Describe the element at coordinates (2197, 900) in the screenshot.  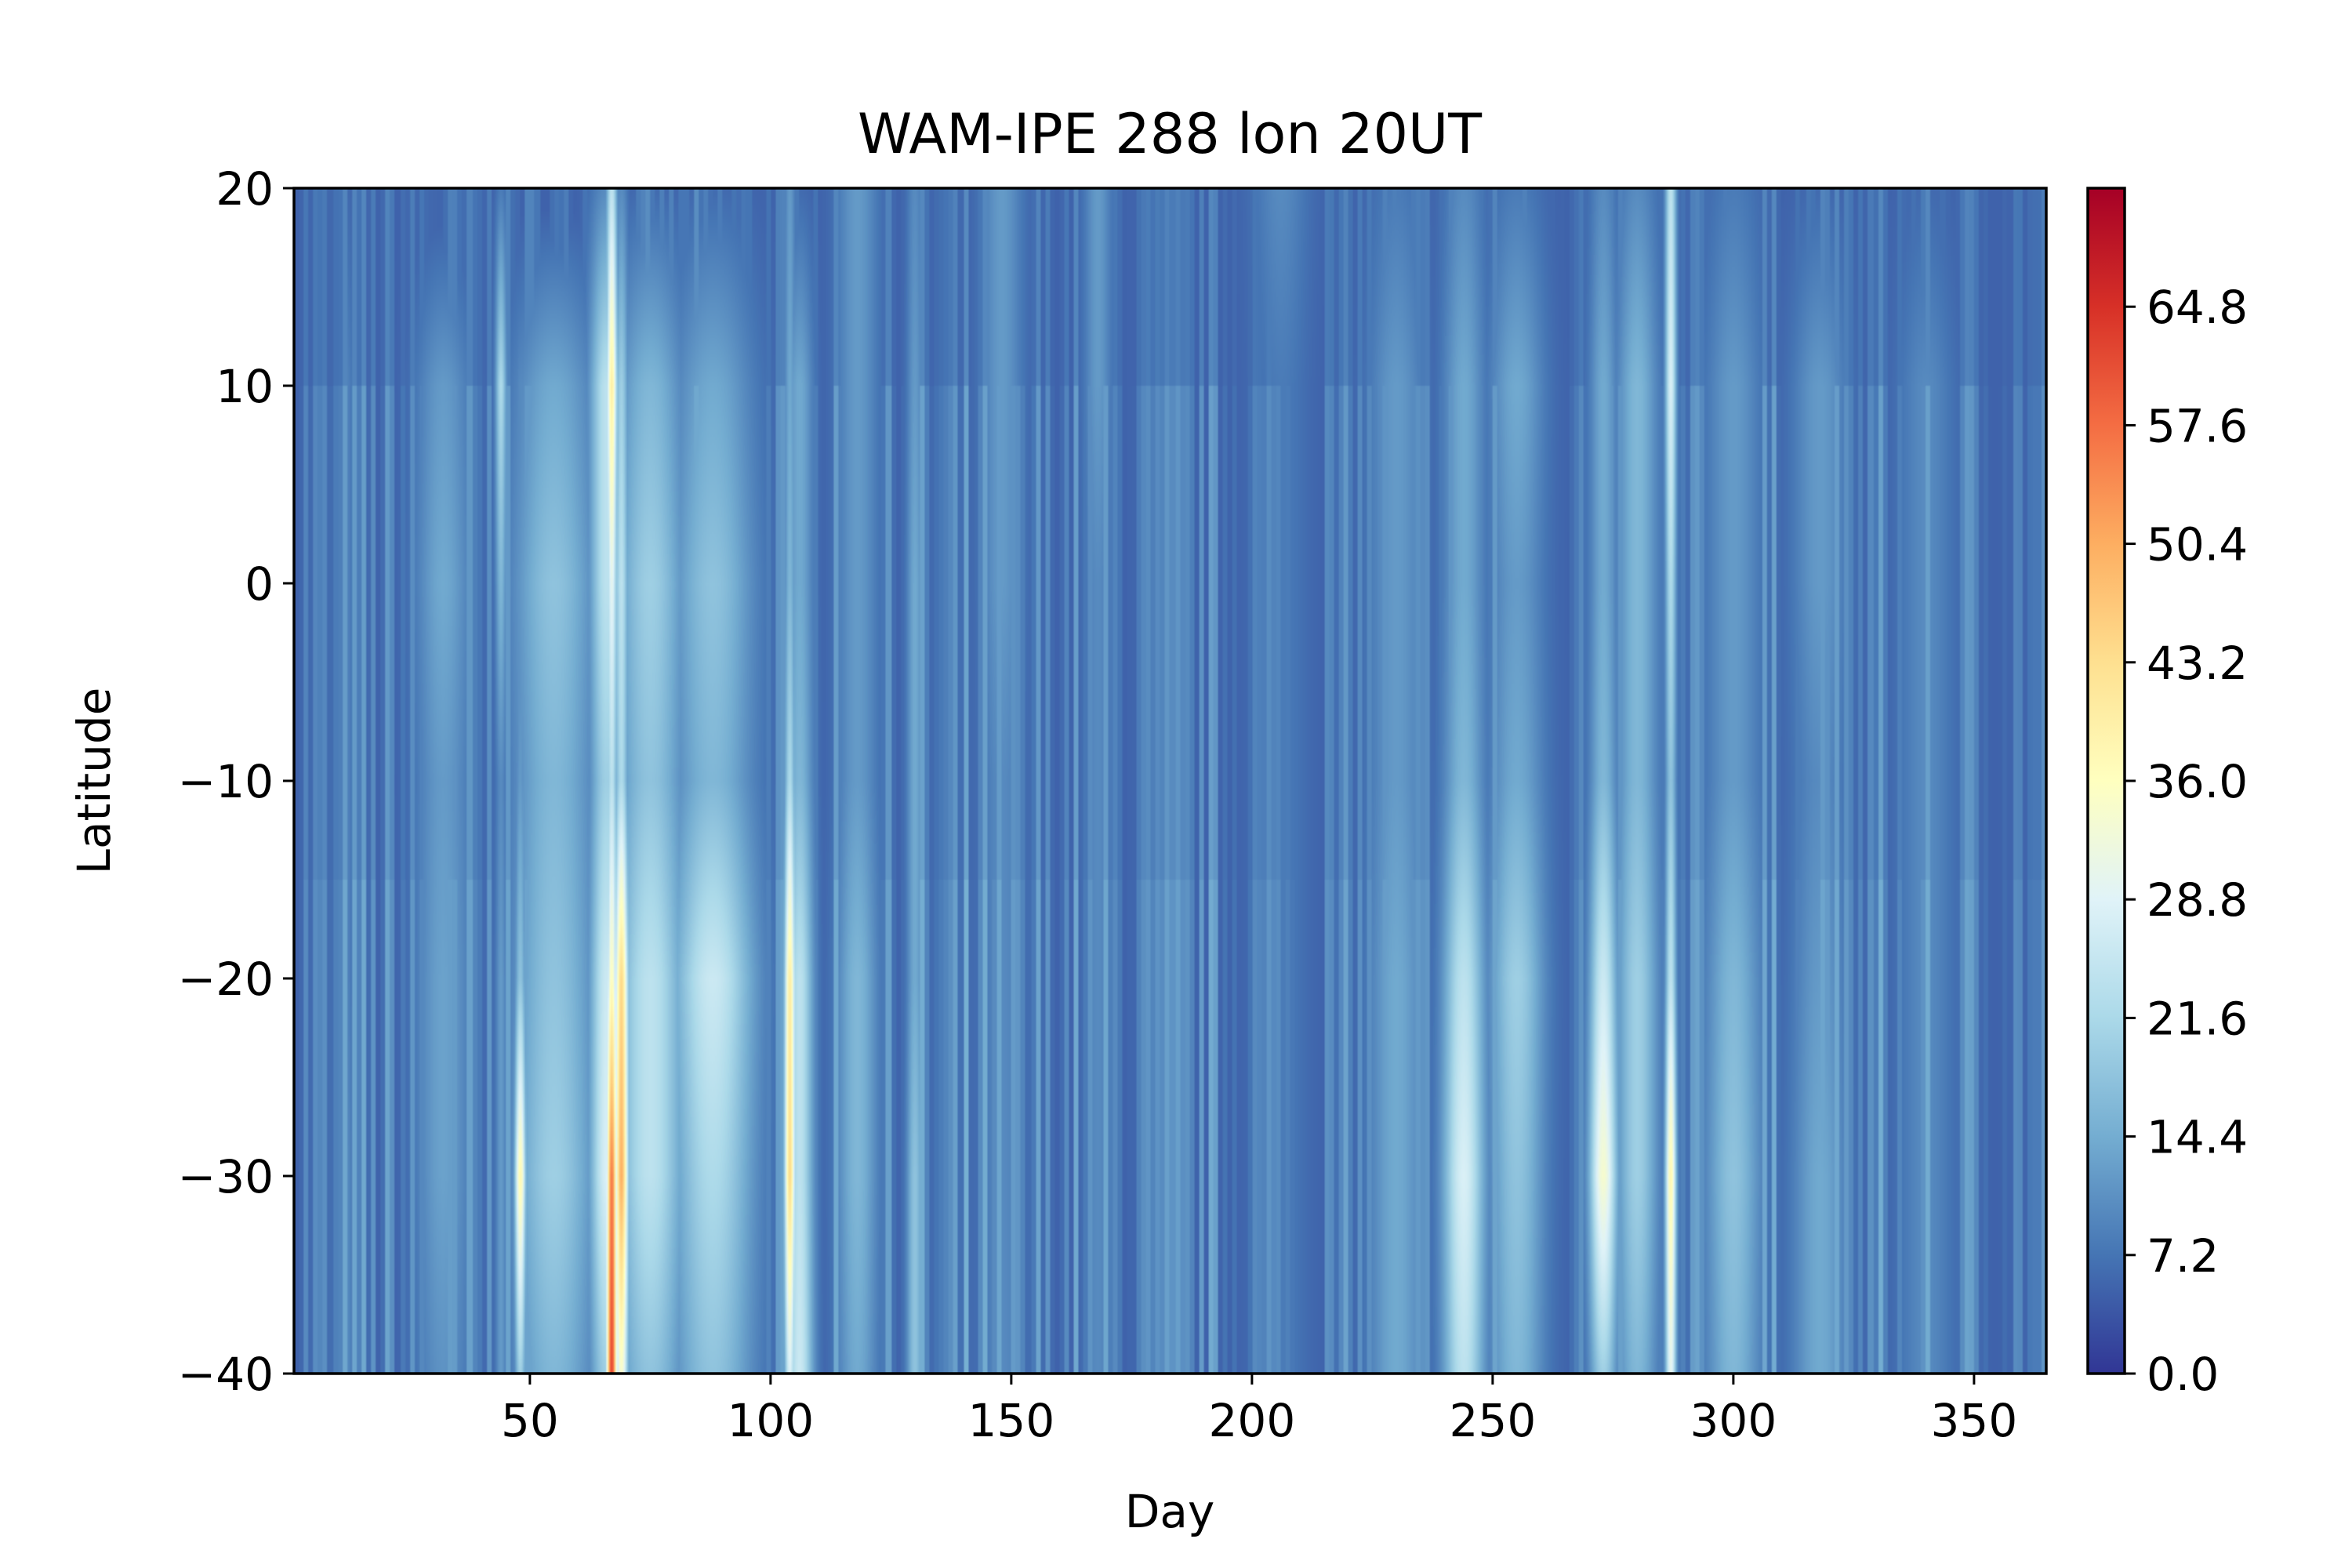
I see `colorbar-tick-label: 28.8` at that location.